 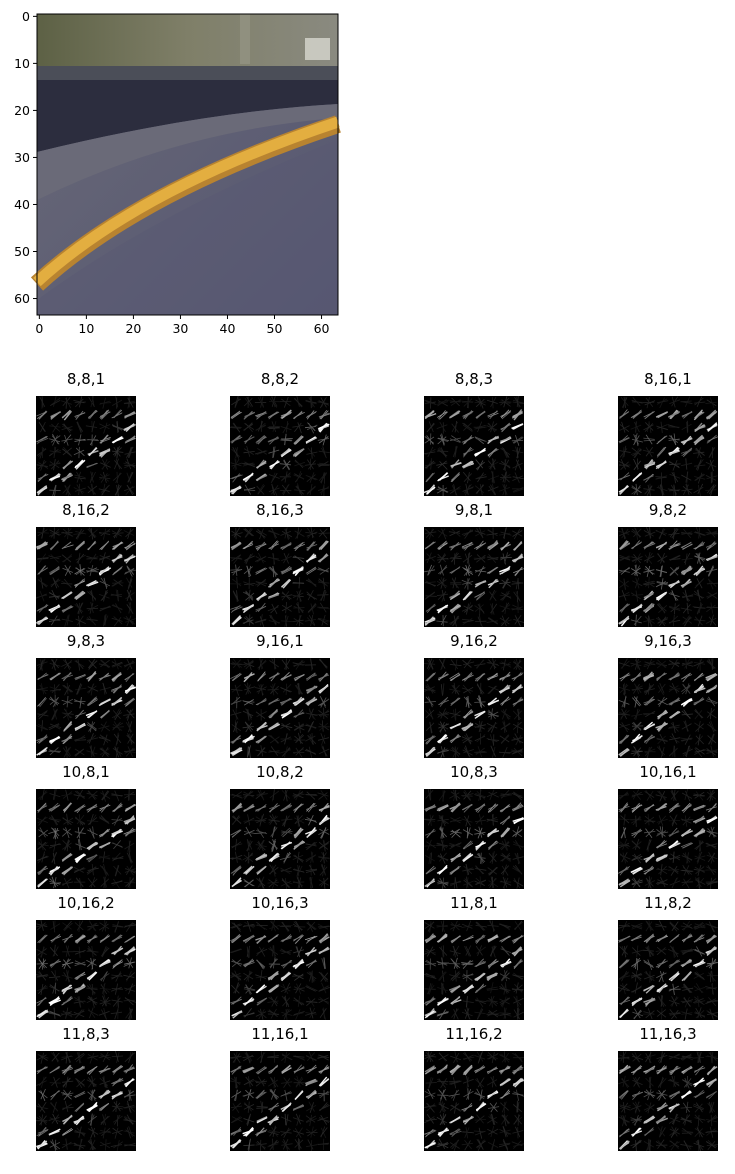 What do you see at coordinates (280, 641) in the screenshot?
I see `hog-panel-title: 9,16,1` at bounding box center [280, 641].